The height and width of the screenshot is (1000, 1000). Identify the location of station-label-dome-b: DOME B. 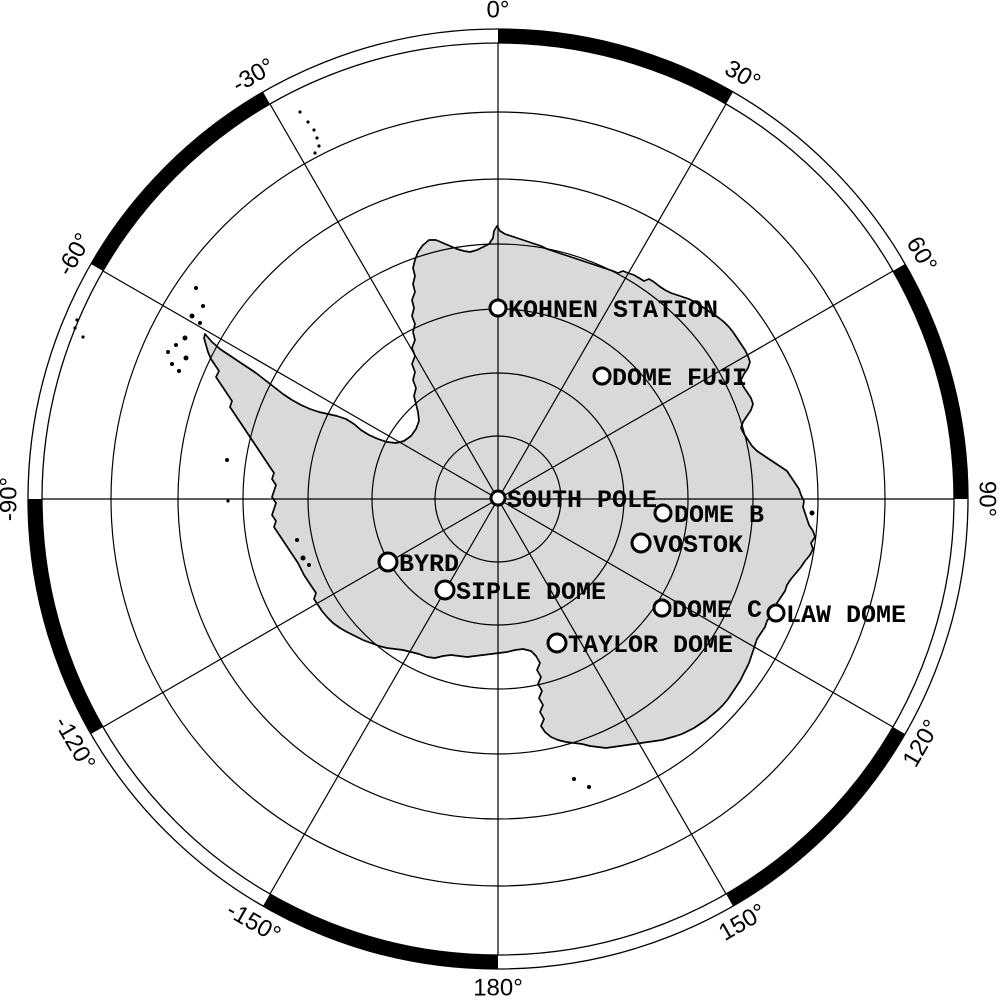
(719, 515).